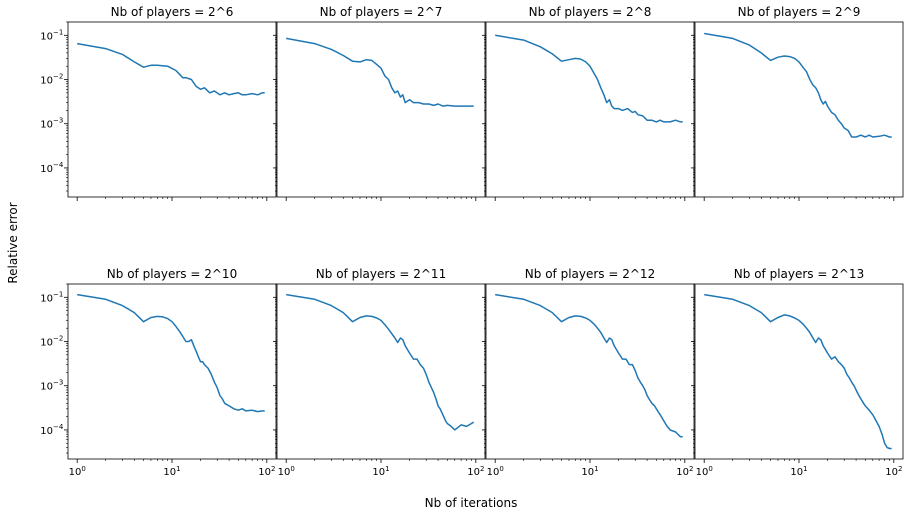  I want to click on subplot-title: Nb of players = 2^6, so click(172, 12).